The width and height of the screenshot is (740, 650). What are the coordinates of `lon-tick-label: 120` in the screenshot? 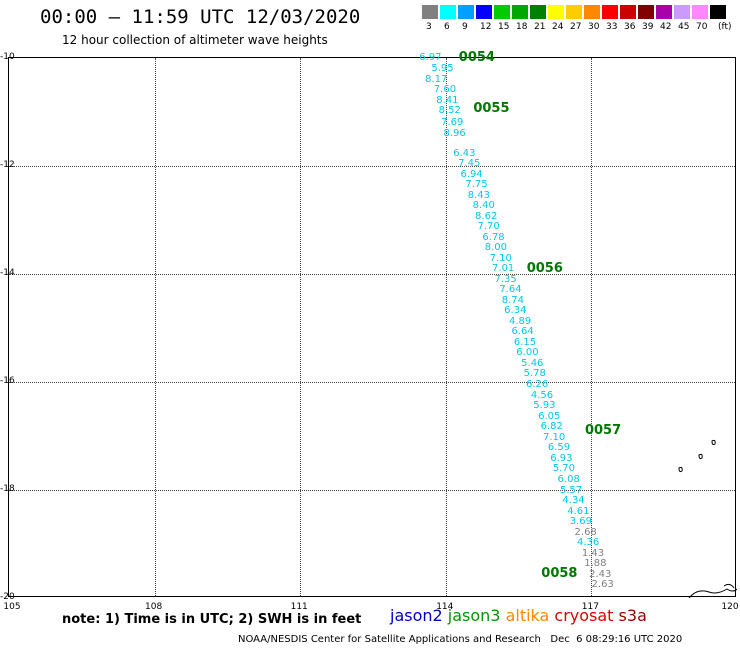 It's located at (730, 607).